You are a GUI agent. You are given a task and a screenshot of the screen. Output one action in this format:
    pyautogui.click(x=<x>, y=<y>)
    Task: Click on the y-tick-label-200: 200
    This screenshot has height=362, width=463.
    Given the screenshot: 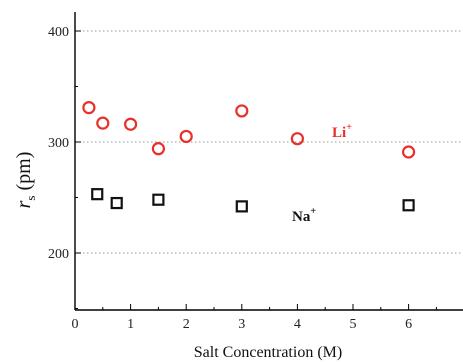 What is the action you would take?
    pyautogui.click(x=58, y=254)
    